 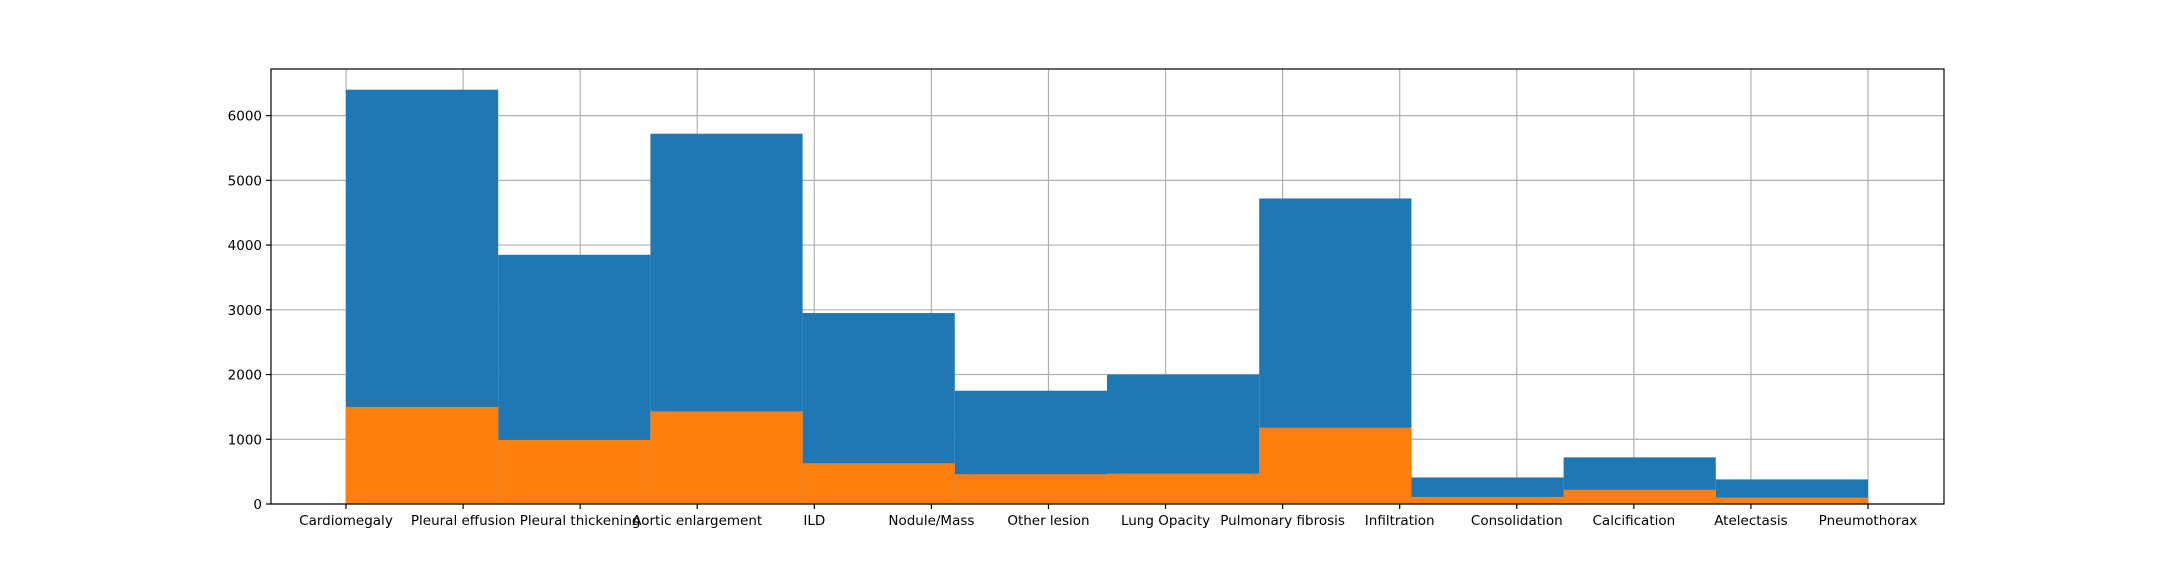 What do you see at coordinates (931, 521) in the screenshot?
I see `x-tick-label: Nodule/Mass` at bounding box center [931, 521].